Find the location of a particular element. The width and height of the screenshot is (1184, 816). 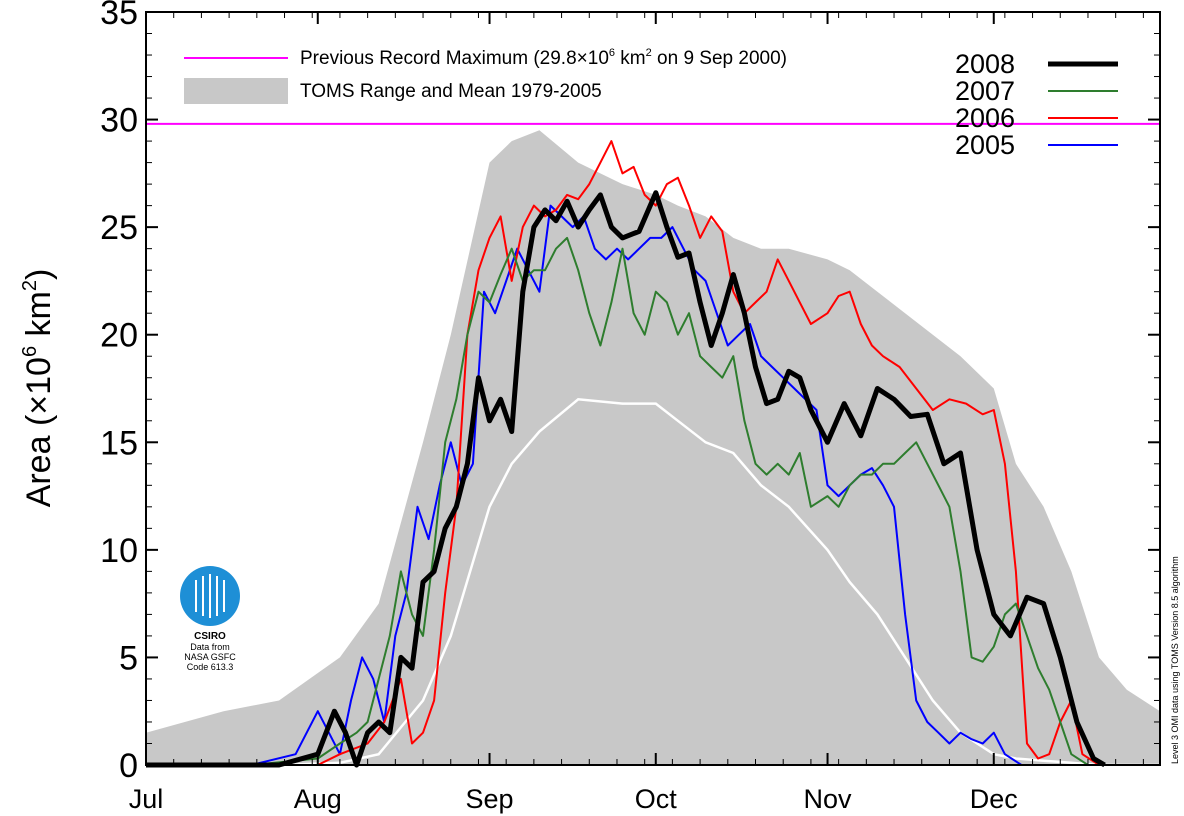

csiro-credit-line-3: Code 613.3 is located at coordinates (210, 667).